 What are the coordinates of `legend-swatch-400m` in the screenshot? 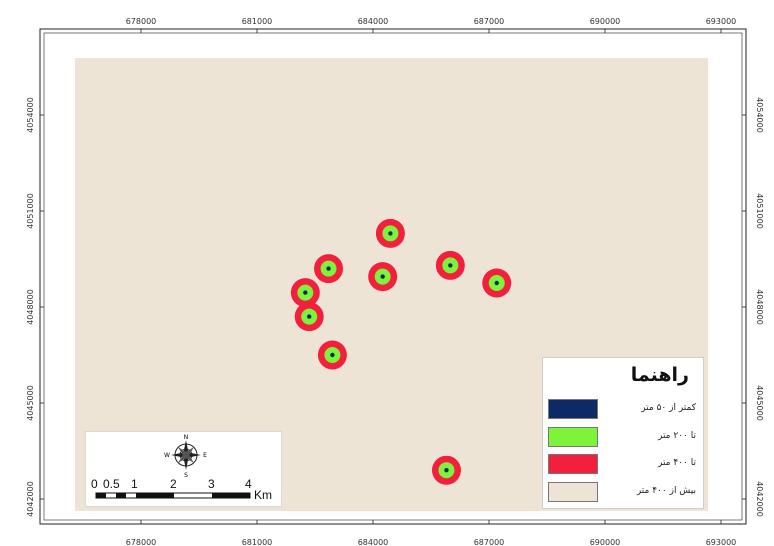 It's located at (573, 464).